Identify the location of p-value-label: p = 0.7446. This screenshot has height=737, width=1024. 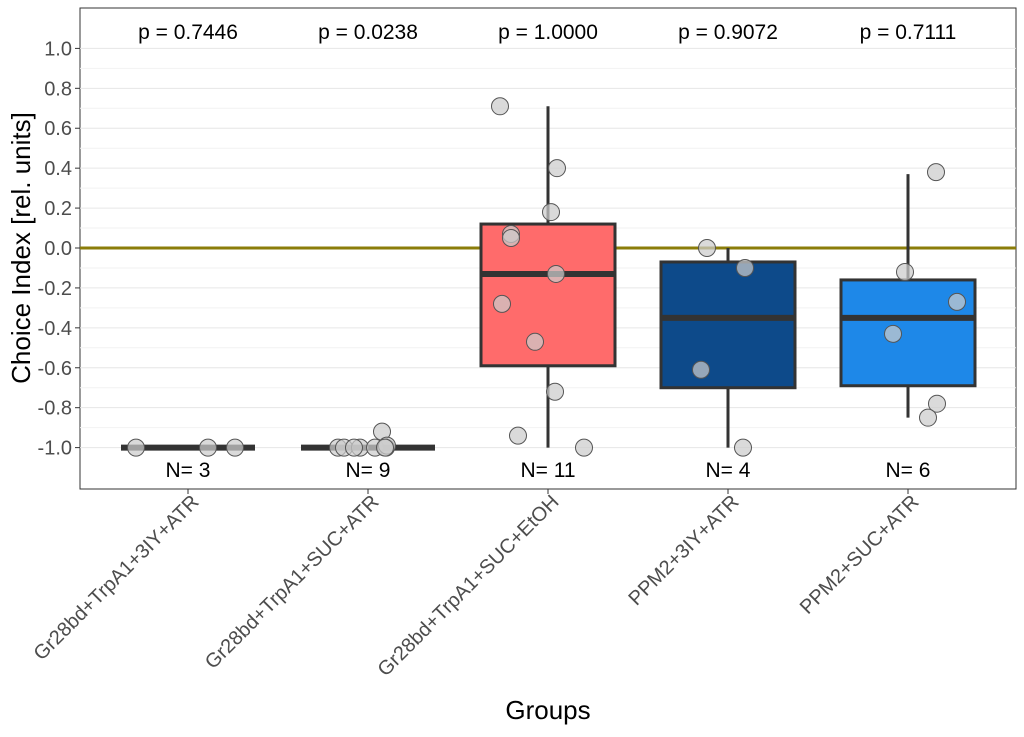
(188, 32).